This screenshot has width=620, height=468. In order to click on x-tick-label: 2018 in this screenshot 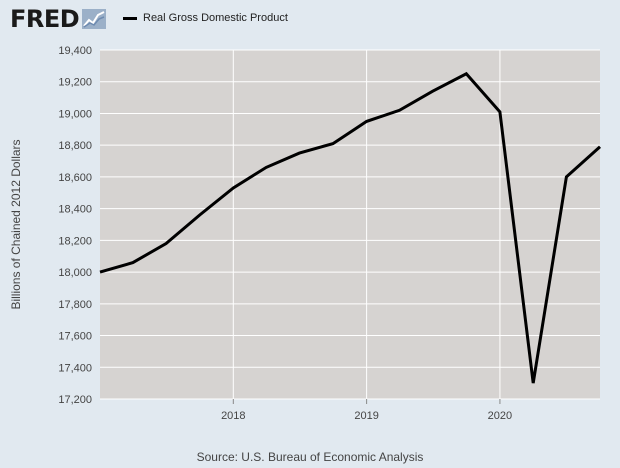, I will do `click(233, 416)`.